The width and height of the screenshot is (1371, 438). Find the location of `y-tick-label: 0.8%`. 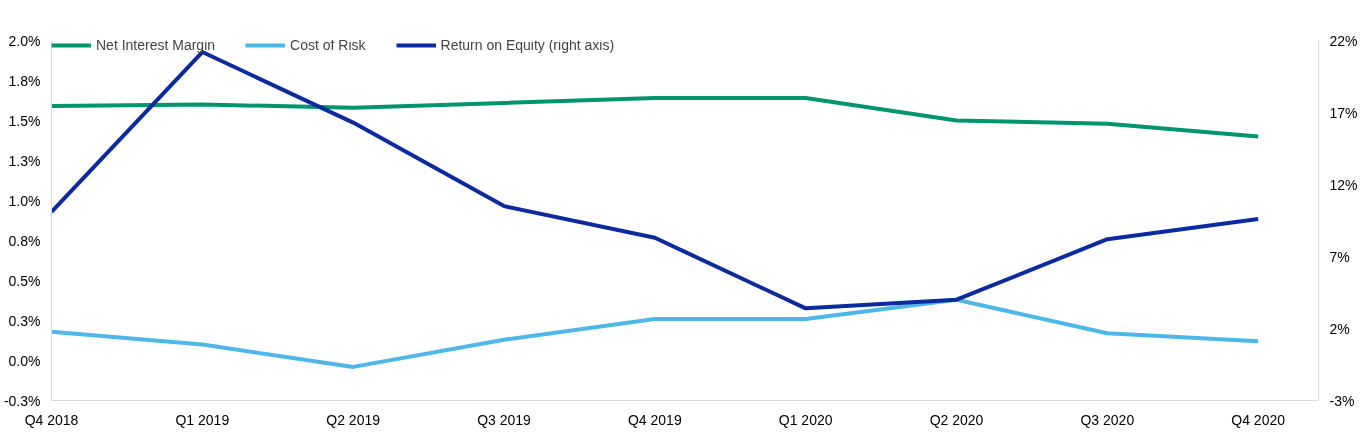

y-tick-label: 0.8% is located at coordinates (24, 240).